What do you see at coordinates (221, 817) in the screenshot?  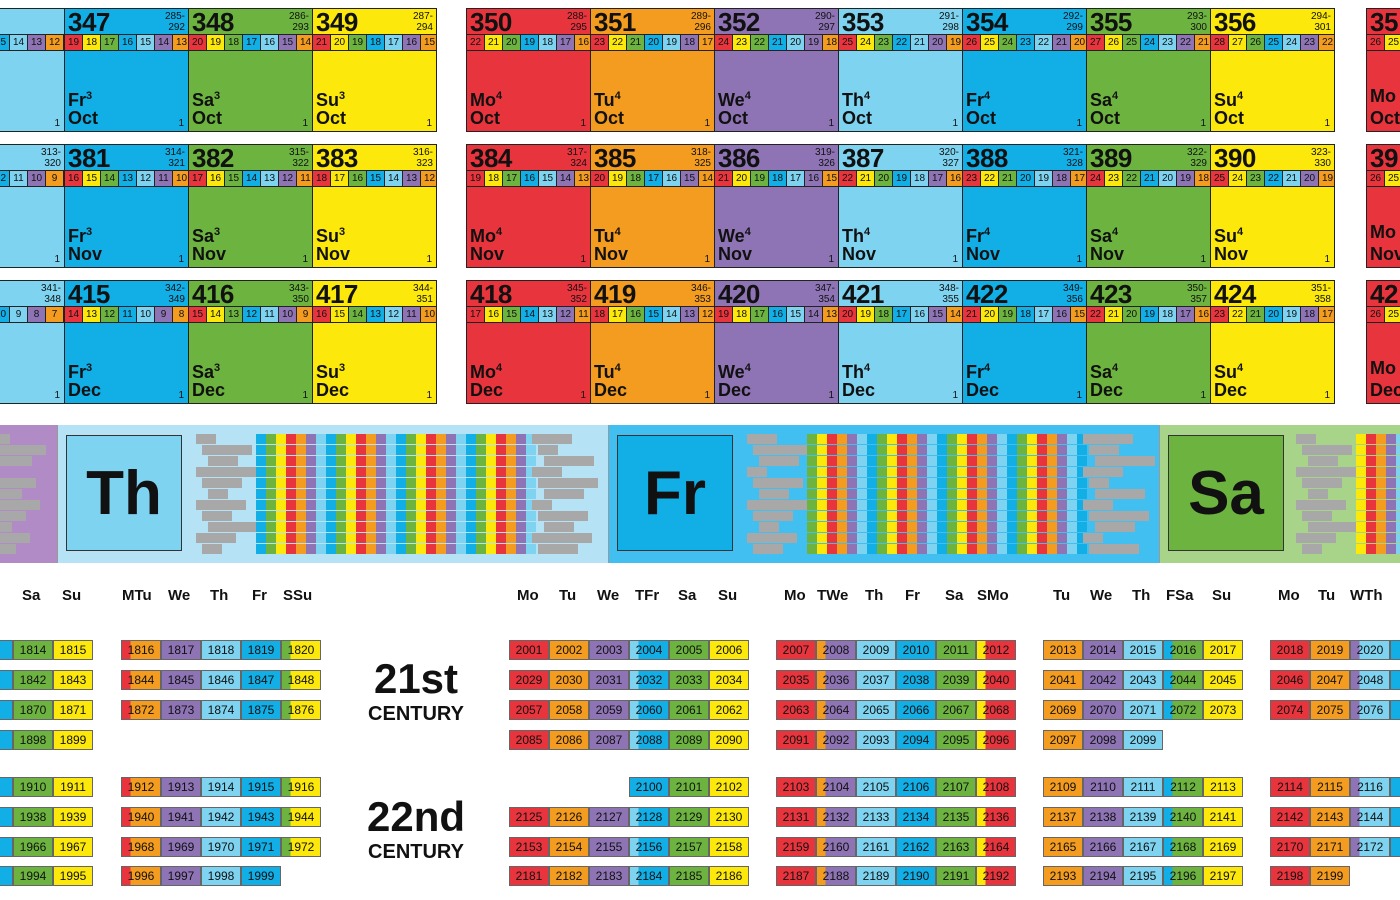 I see `year-cell: 1942` at bounding box center [221, 817].